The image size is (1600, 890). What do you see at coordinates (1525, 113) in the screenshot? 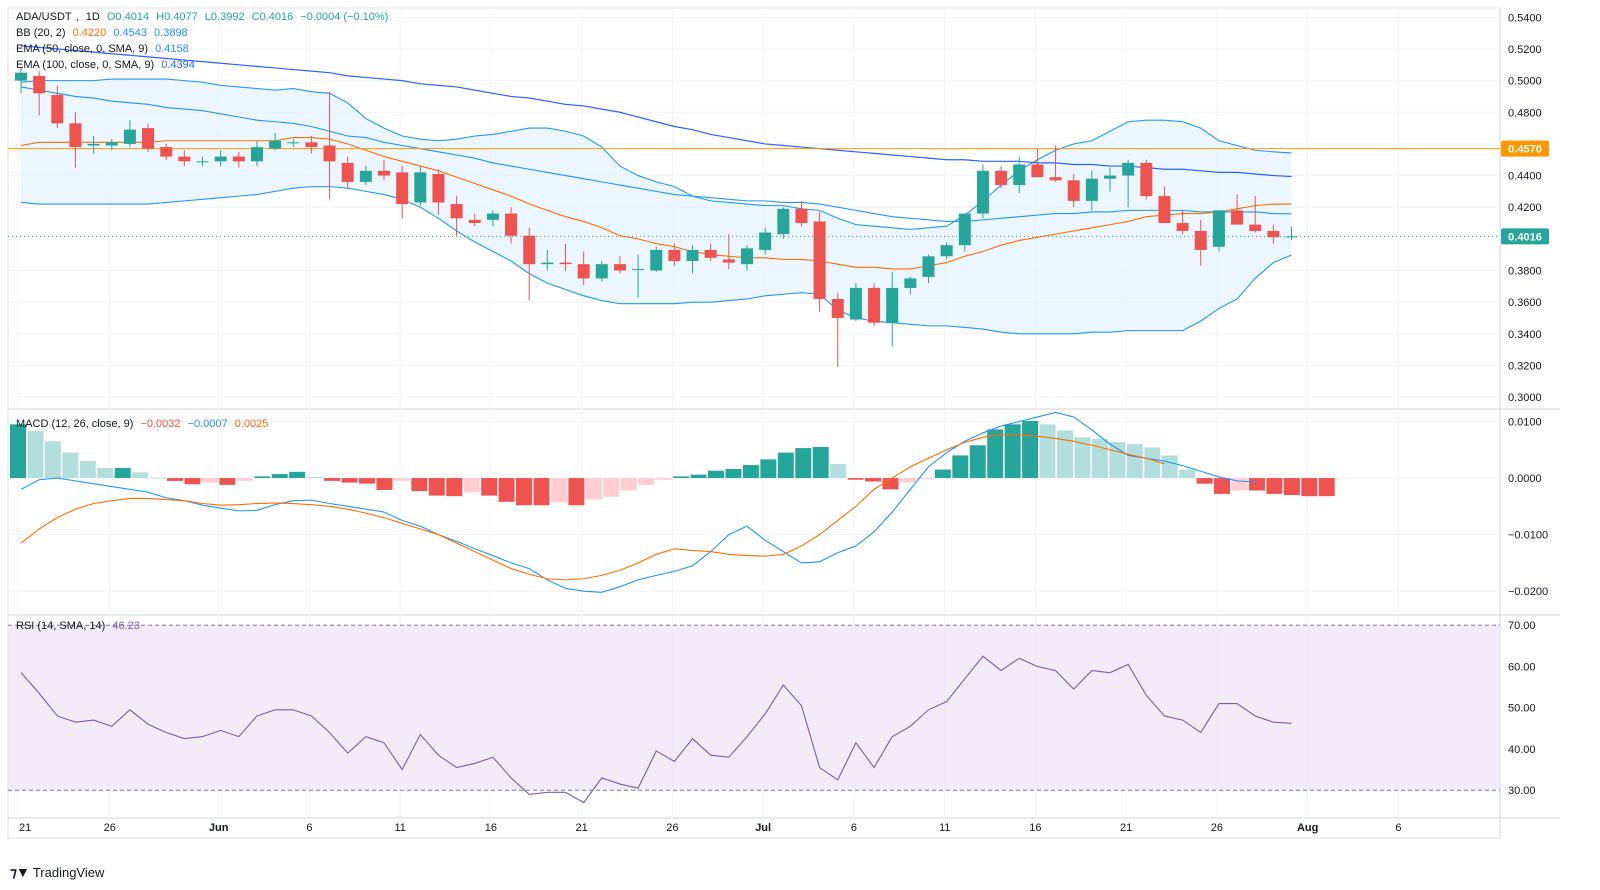
I see `price-tick-label: 0.4800` at bounding box center [1525, 113].